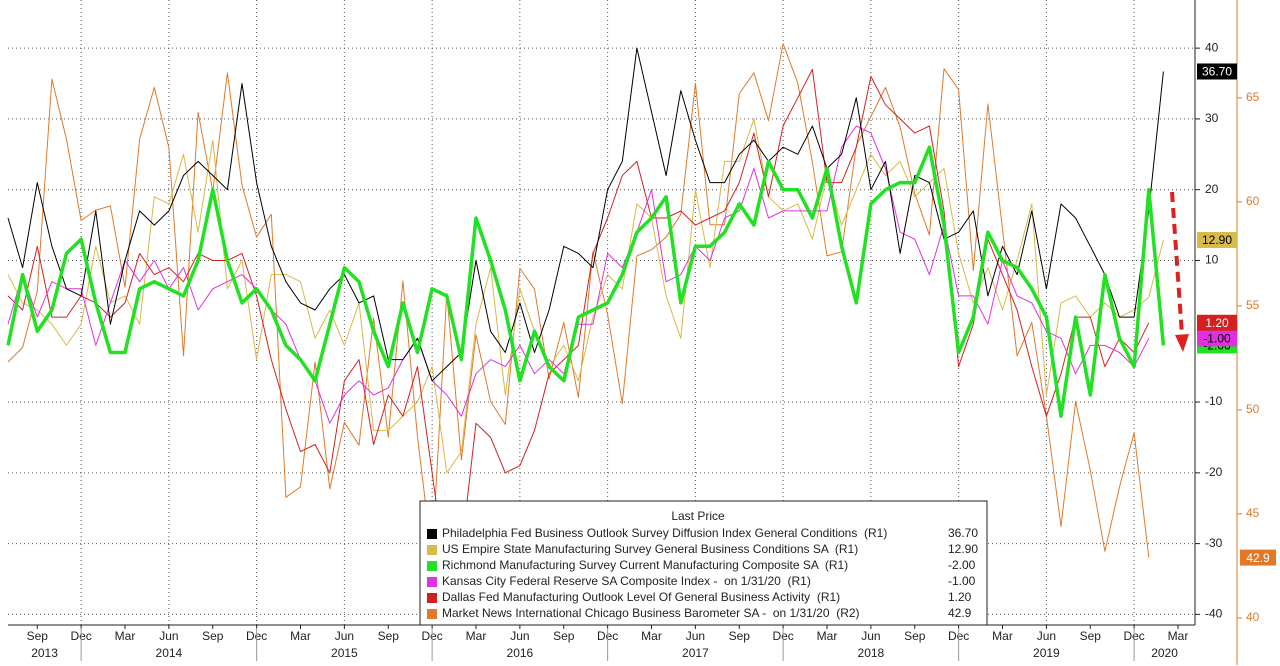  I want to click on y2-tick-label: 65, so click(1253, 97).